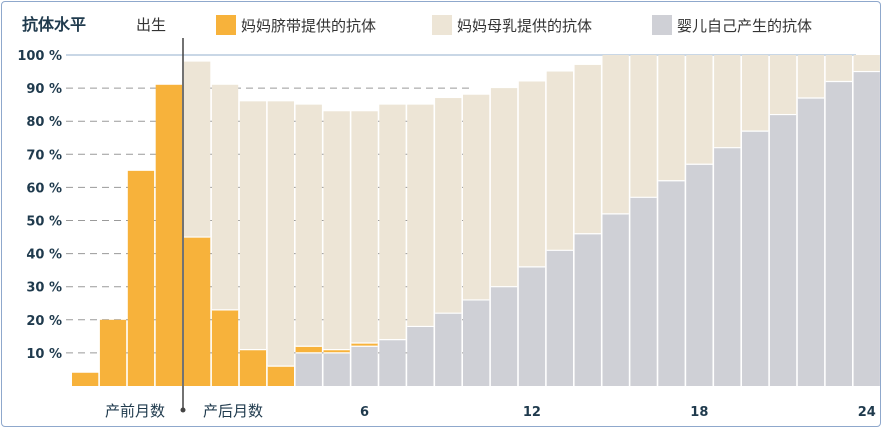  Describe the element at coordinates (44, 222) in the screenshot. I see `y-tick-label: 50 %` at that location.